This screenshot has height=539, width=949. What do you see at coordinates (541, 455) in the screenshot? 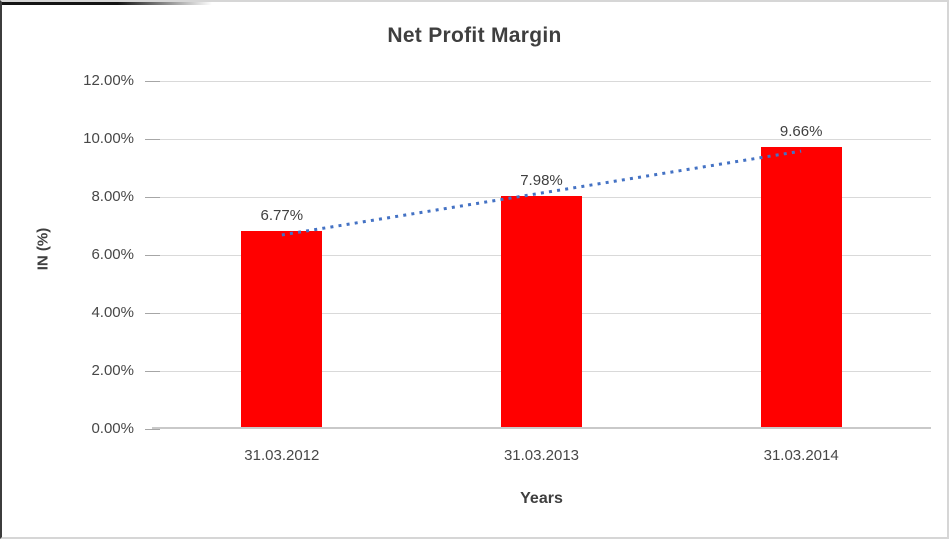
I see `x-tick-label: 31.03.2013` at bounding box center [541, 455].